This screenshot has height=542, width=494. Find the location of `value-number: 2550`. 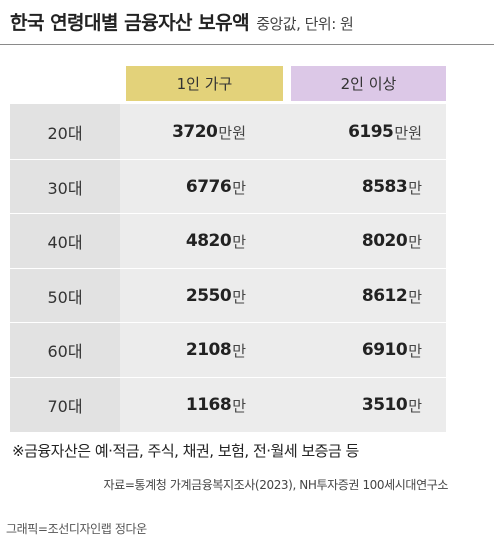

value-number: 2550 is located at coordinates (208, 296).